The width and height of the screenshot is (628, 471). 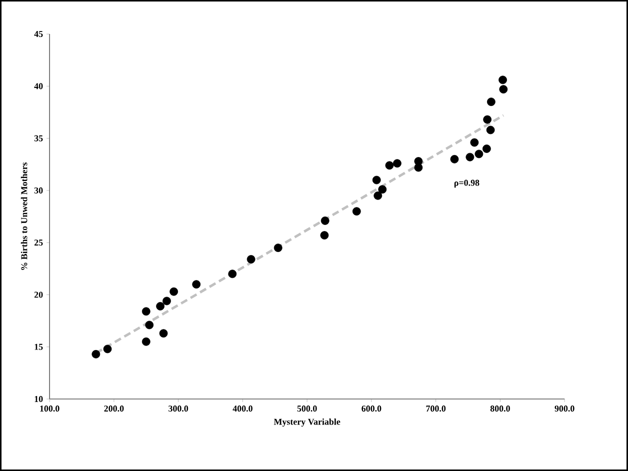 I want to click on x-tick-label: 200.0, so click(x=114, y=409).